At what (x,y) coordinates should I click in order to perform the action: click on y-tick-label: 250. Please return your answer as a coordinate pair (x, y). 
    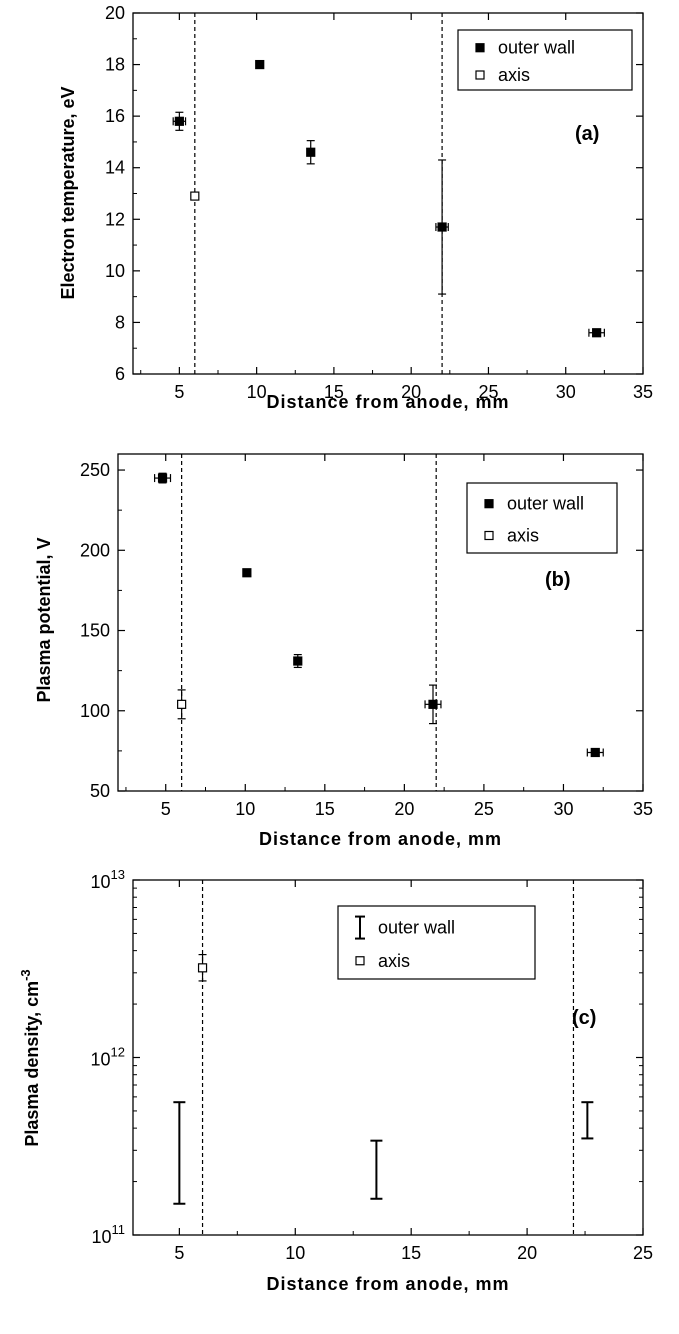
    Looking at the image, I should click on (95, 470).